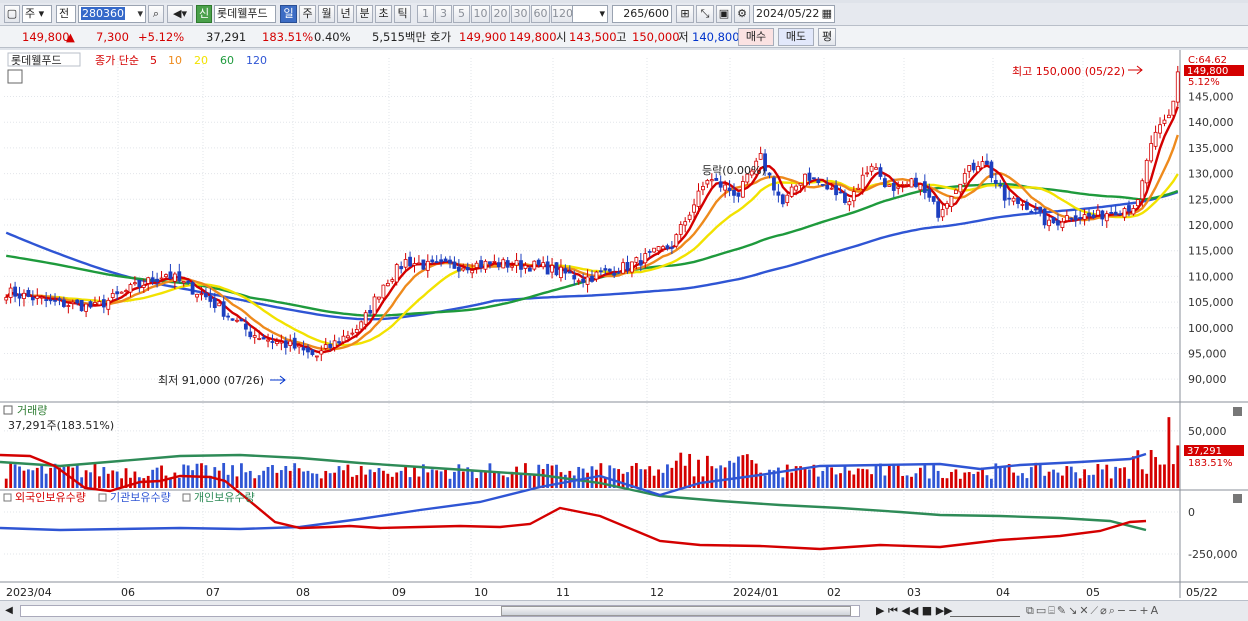  Describe the element at coordinates (540, 14) in the screenshot. I see `minute-button-60: 60` at that location.